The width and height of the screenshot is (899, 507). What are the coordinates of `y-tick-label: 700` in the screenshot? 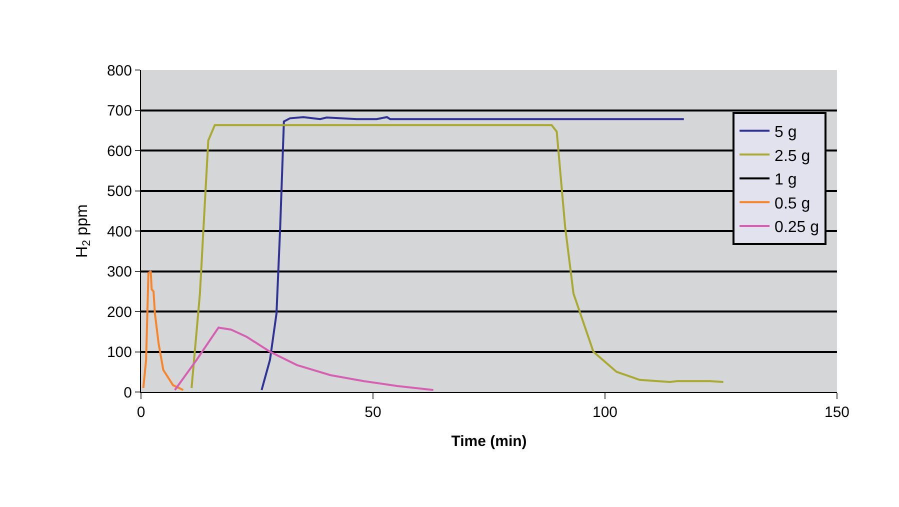 It's located at (119, 111).